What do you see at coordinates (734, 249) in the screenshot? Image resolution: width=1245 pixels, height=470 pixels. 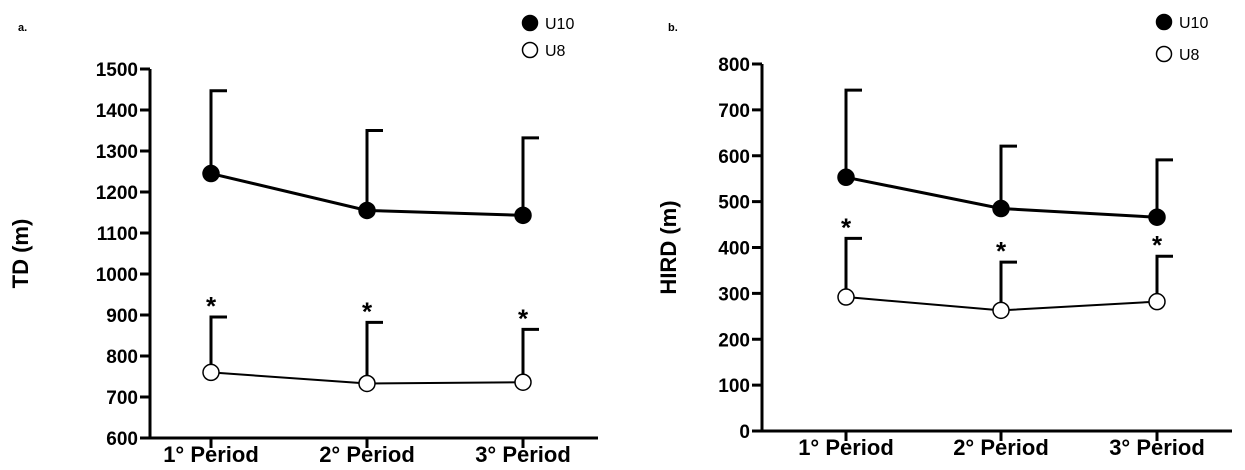 I see `y-tick-label: 400` at bounding box center [734, 249].